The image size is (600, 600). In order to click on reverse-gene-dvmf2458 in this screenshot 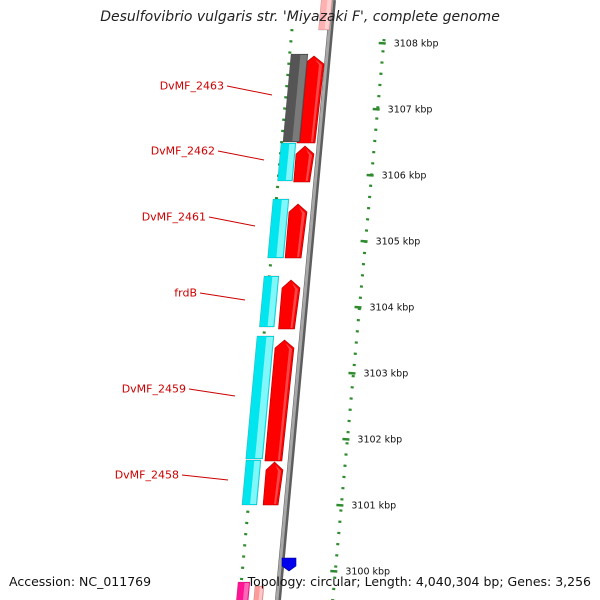, I will do `click(251, 482)`.